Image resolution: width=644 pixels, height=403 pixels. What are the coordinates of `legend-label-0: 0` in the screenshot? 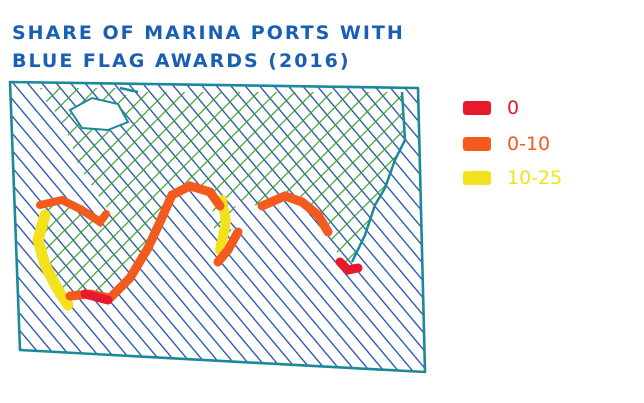 It's located at (513, 108).